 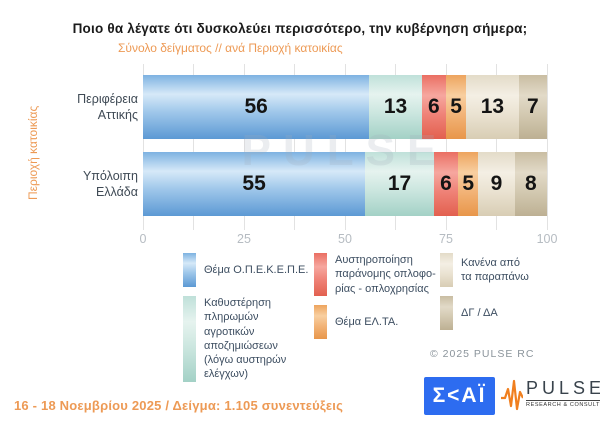 I want to click on skai-logo: Σ<ΑΪ, so click(x=459, y=396).